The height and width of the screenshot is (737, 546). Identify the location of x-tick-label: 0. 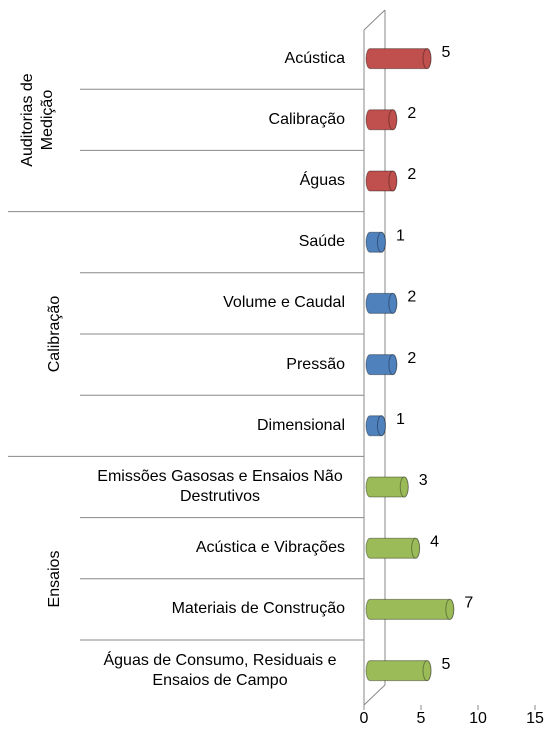
(364, 718).